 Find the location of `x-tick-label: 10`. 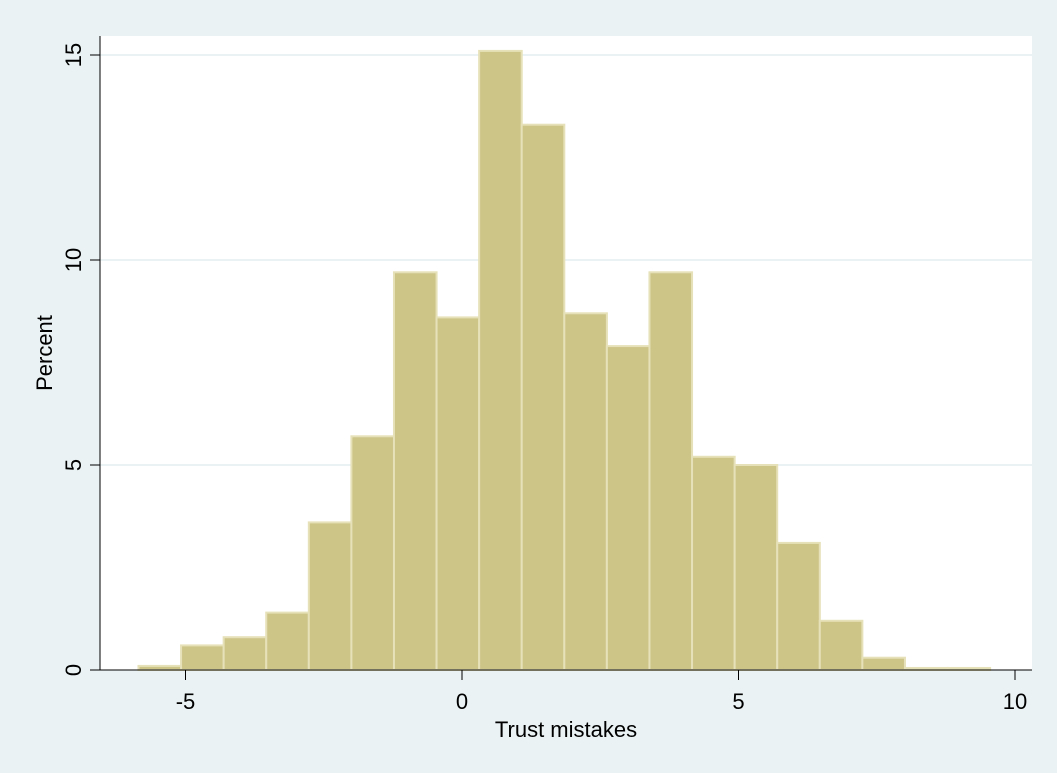

x-tick-label: 10 is located at coordinates (1015, 701).